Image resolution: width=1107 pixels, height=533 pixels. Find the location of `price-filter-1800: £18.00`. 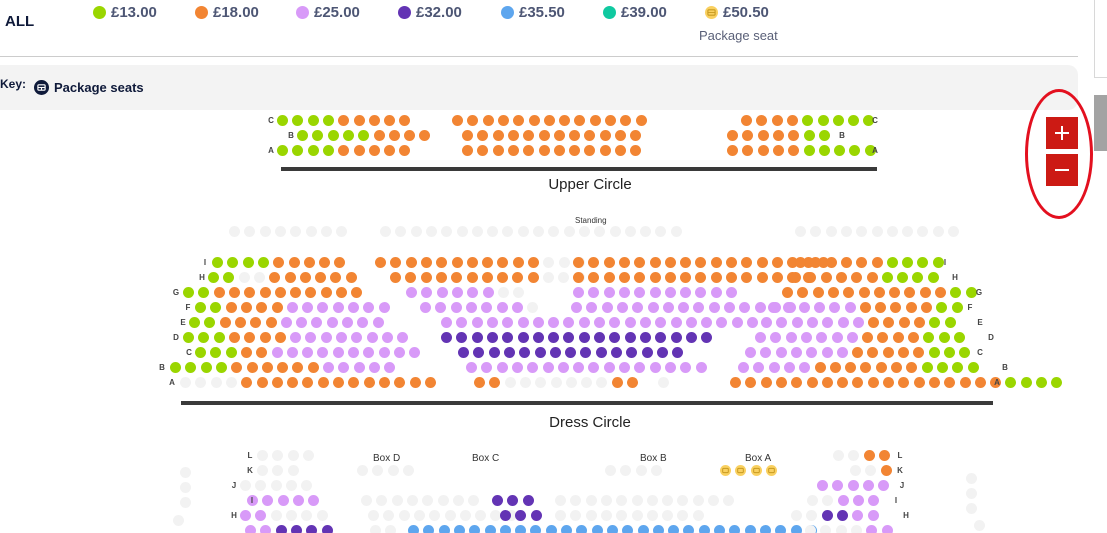

price-filter-1800: £18.00 is located at coordinates (227, 12).